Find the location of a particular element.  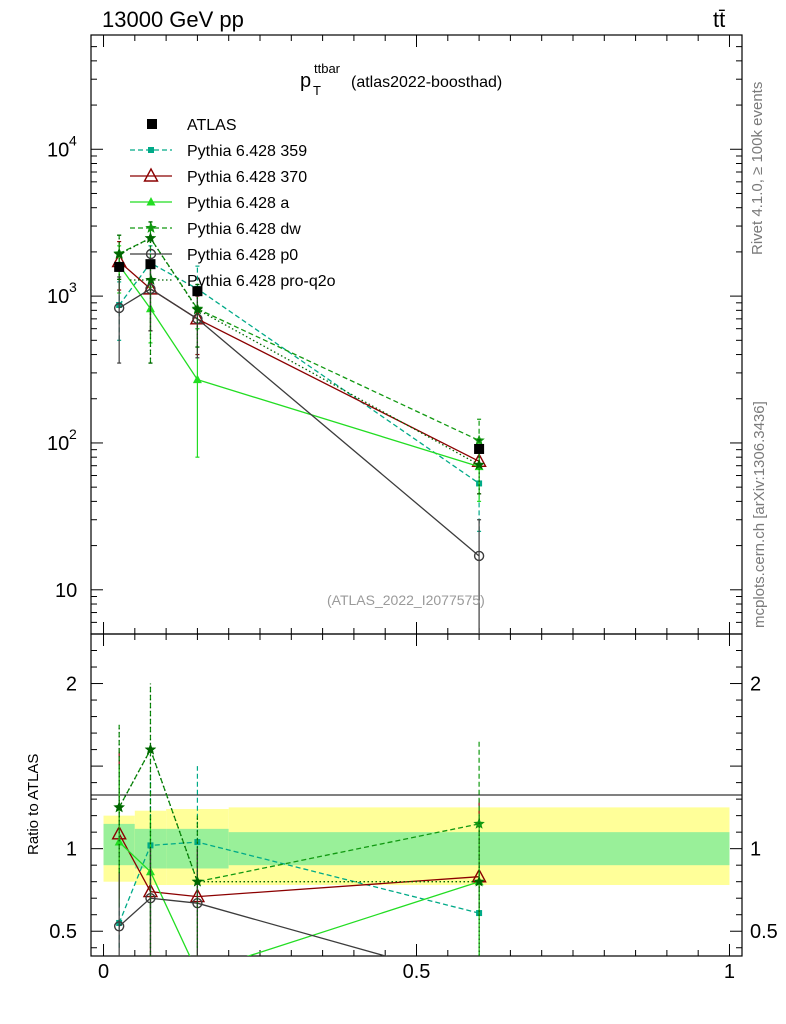

legend-label-5: Pythia 6.428 pro-q2o is located at coordinates (261, 281).